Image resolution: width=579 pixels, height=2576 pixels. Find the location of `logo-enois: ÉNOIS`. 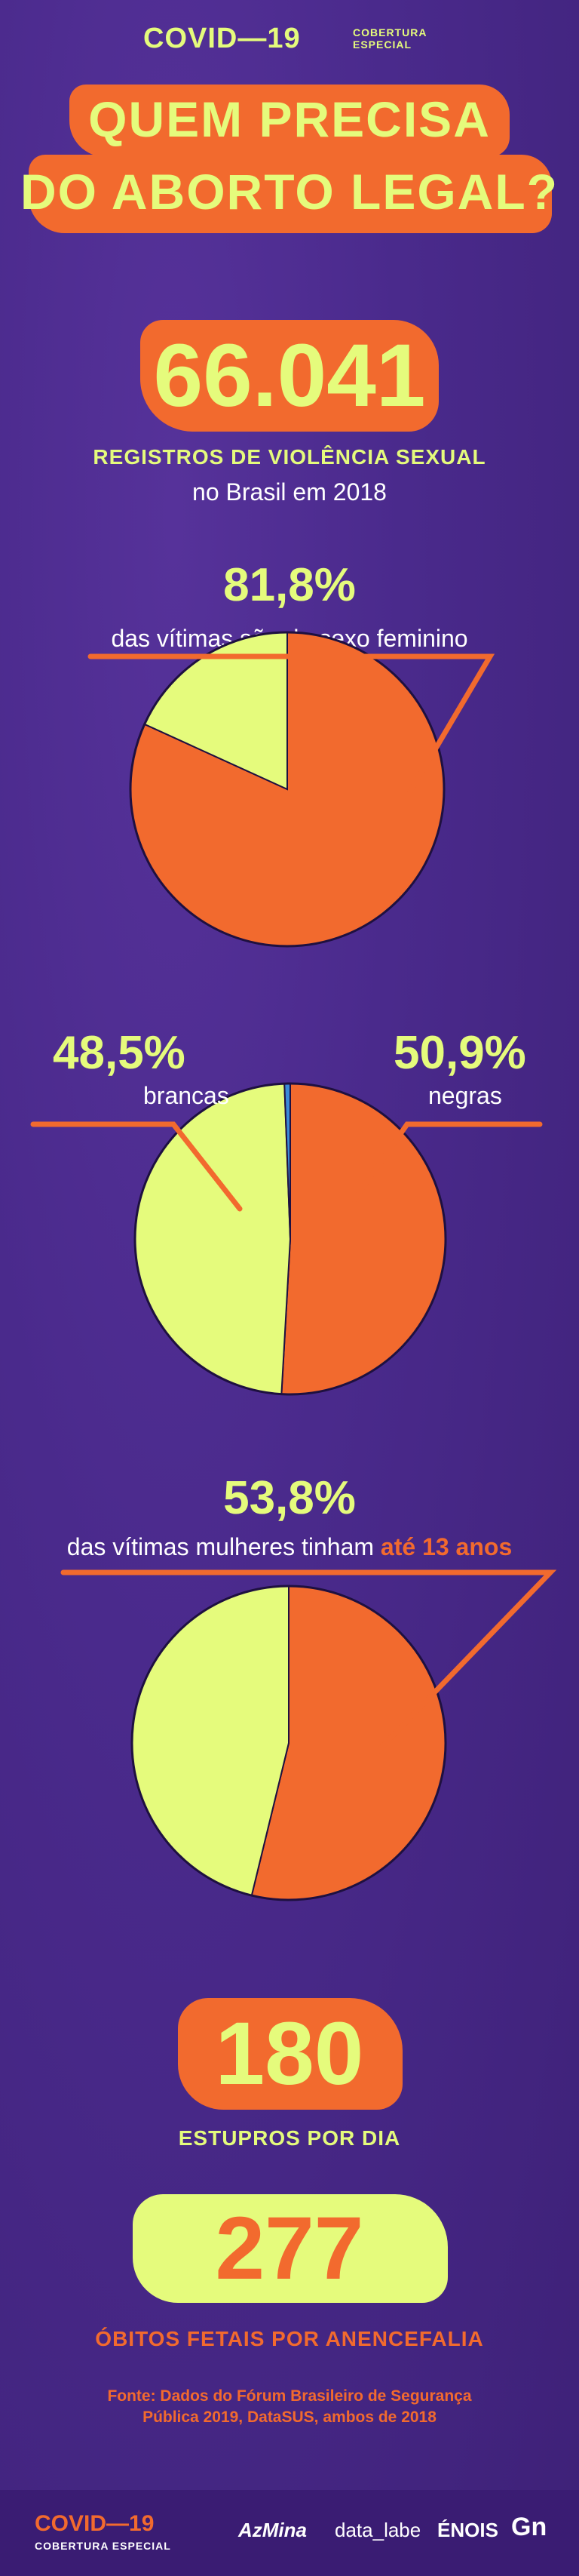

logo-enois: ÉNOIS is located at coordinates (468, 2530).